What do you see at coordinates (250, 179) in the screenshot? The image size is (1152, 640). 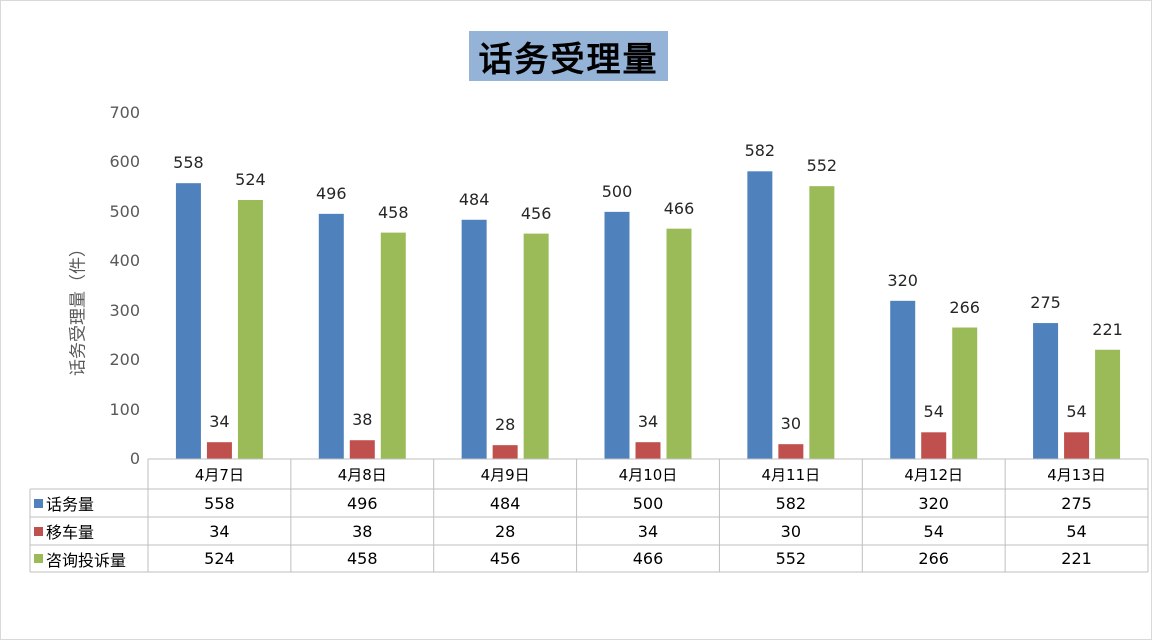 I see `data-label: 524` at bounding box center [250, 179].